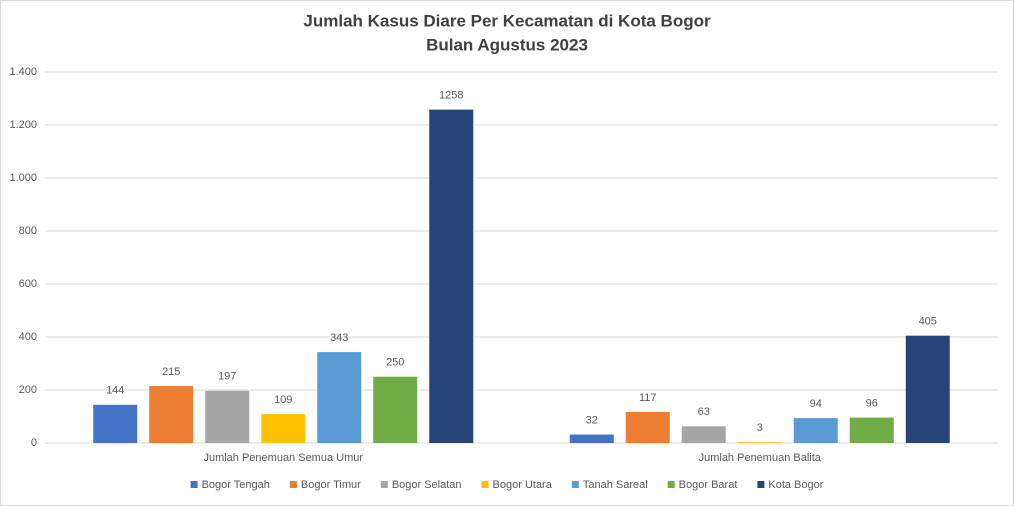 The height and width of the screenshot is (506, 1014). I want to click on legend-label: Bogor Selatan, so click(427, 485).